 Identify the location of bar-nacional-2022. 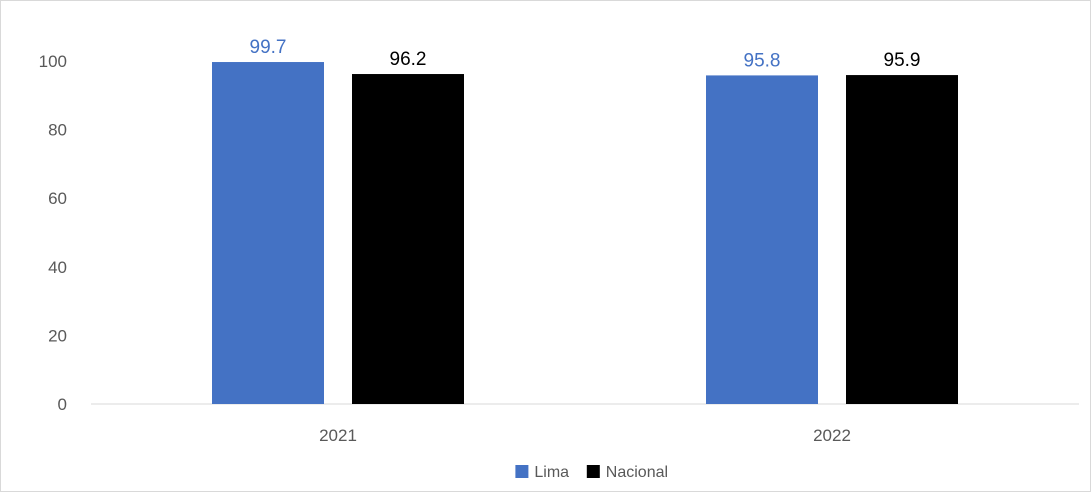
(902, 240).